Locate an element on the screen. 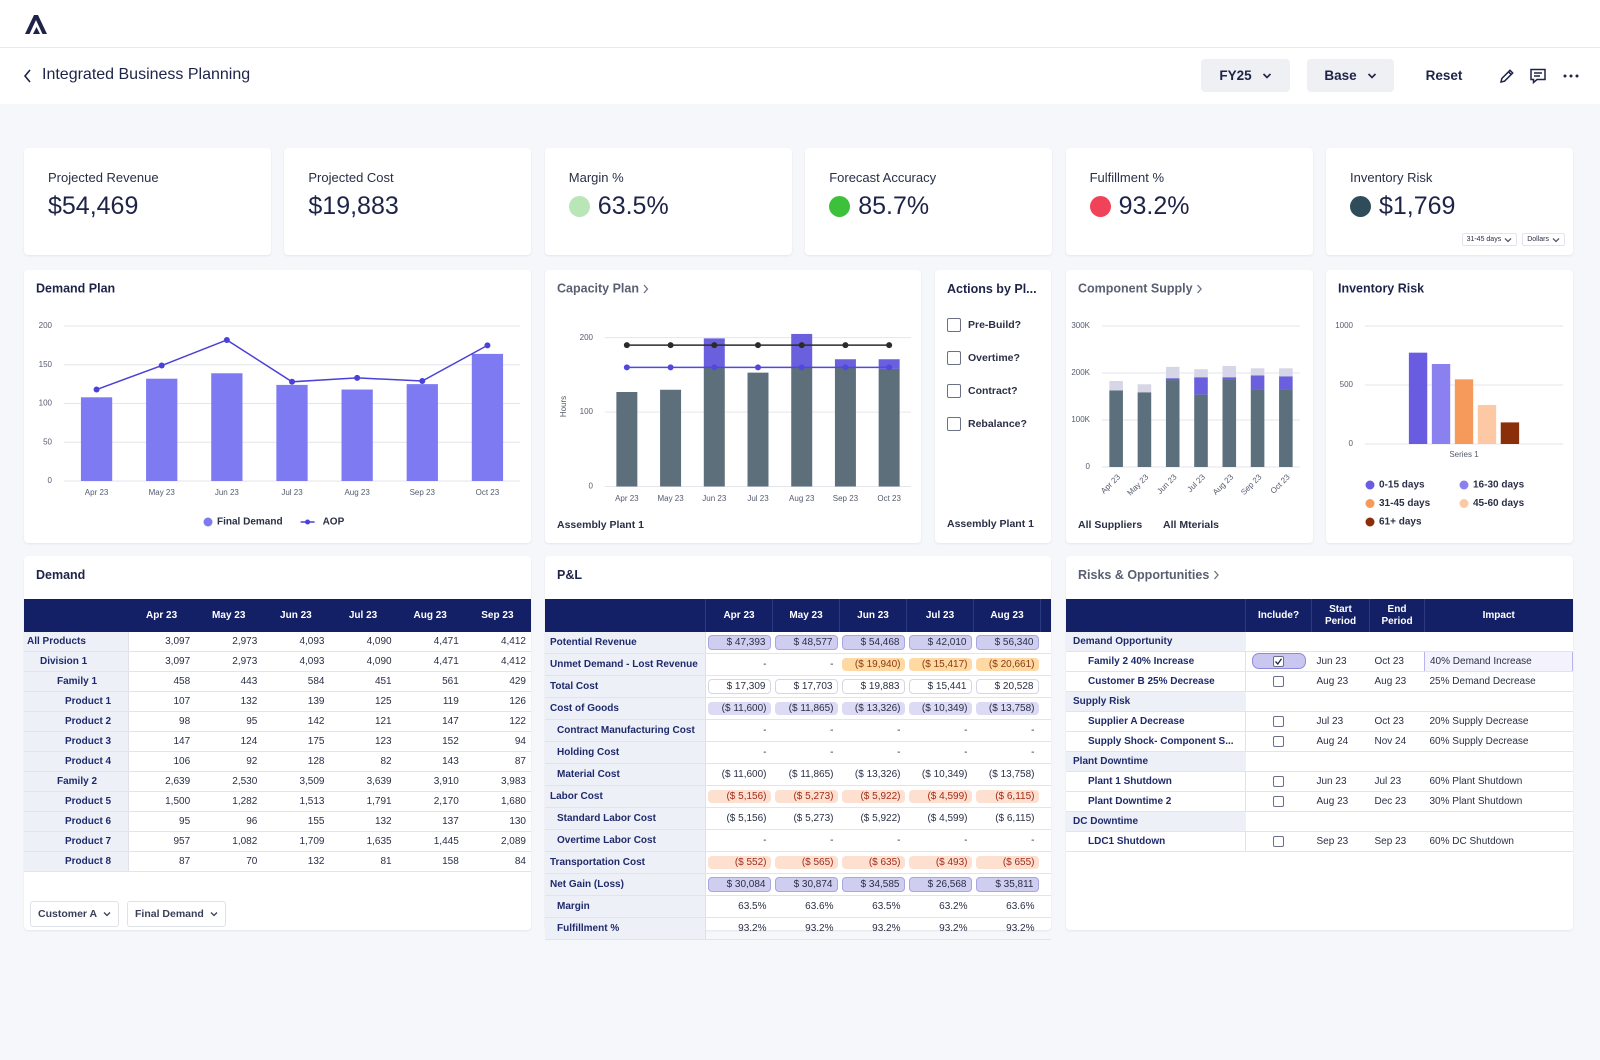  chart-title: Capacity Plan is located at coordinates (598, 288).